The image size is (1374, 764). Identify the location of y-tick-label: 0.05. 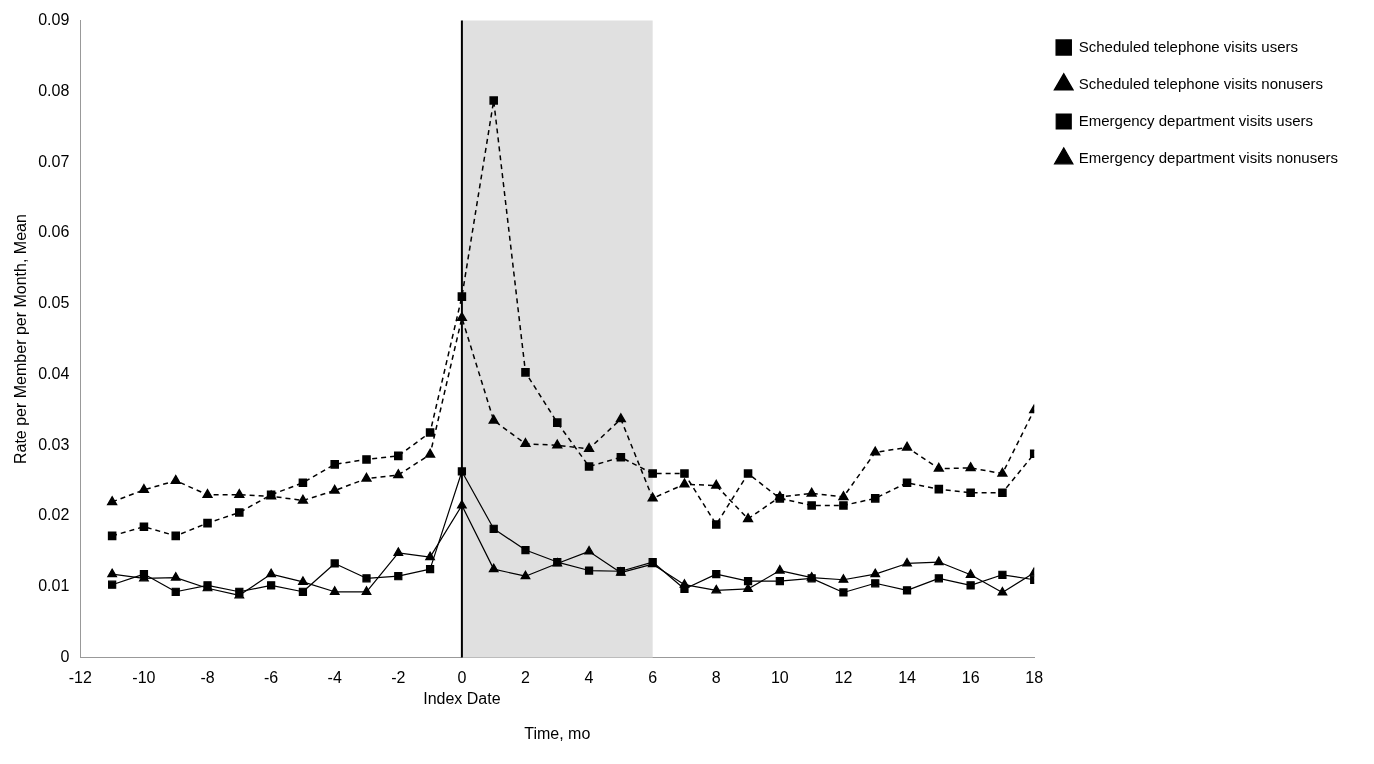
(54, 303).